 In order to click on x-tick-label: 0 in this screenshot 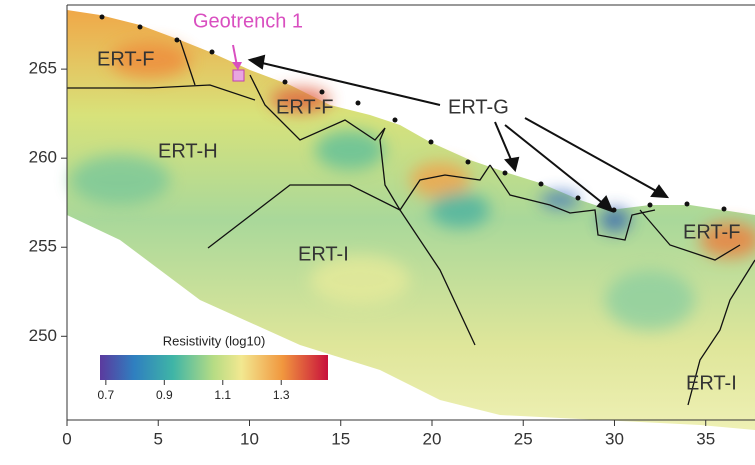, I will do `click(66, 438)`.